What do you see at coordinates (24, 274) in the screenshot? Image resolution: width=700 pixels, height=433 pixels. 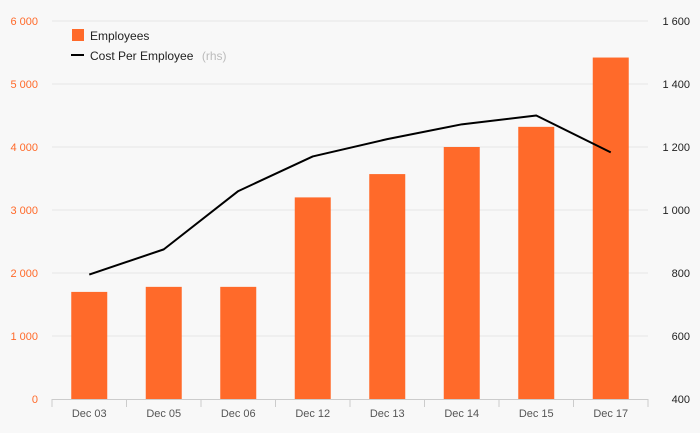 I see `y-left-tick-label: 2 000` at bounding box center [24, 274].